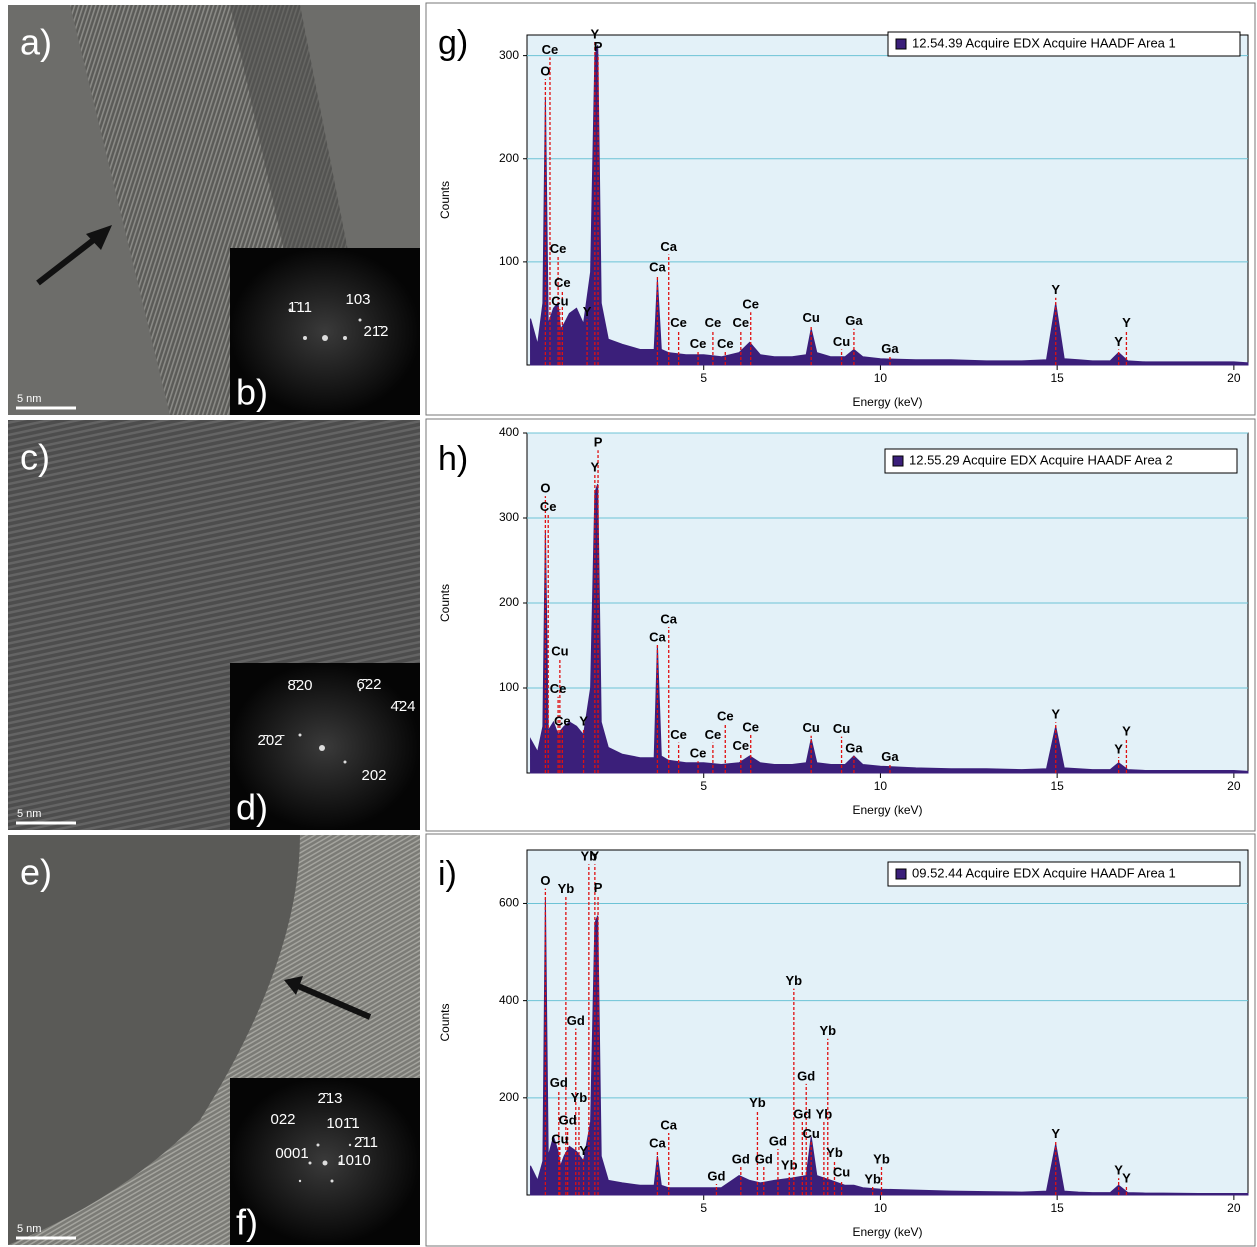 The image size is (1257, 1247). I want to click on panel-letter: a), so click(36, 42).